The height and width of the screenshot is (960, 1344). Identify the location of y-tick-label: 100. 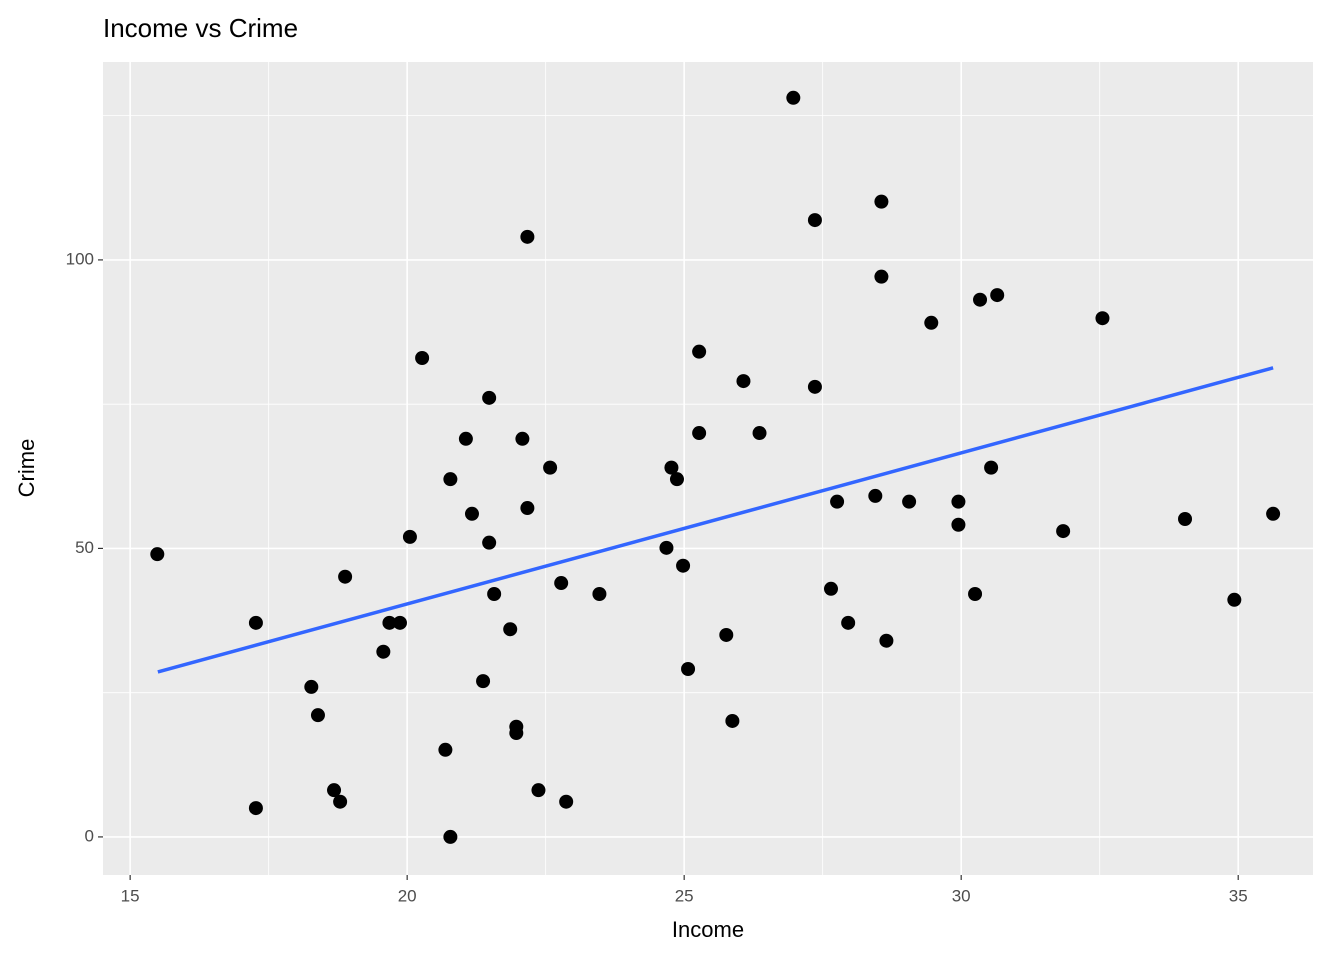
(80, 258).